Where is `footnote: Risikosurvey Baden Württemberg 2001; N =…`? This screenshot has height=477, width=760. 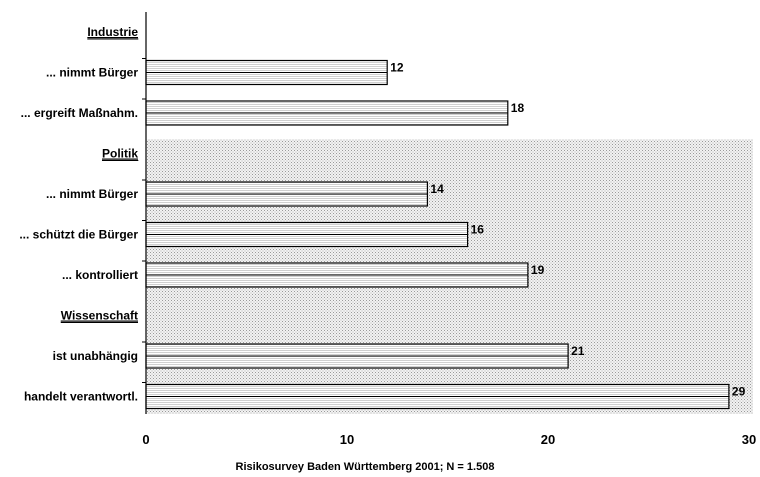 footnote: Risikosurvey Baden Württemberg 2001; N =… is located at coordinates (365, 467).